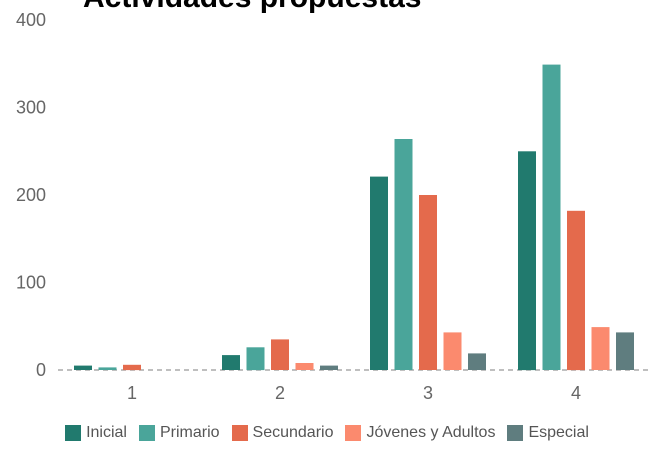 This screenshot has height=450, width=654. What do you see at coordinates (428, 393) in the screenshot?
I see `x-tick-label: 3` at bounding box center [428, 393].